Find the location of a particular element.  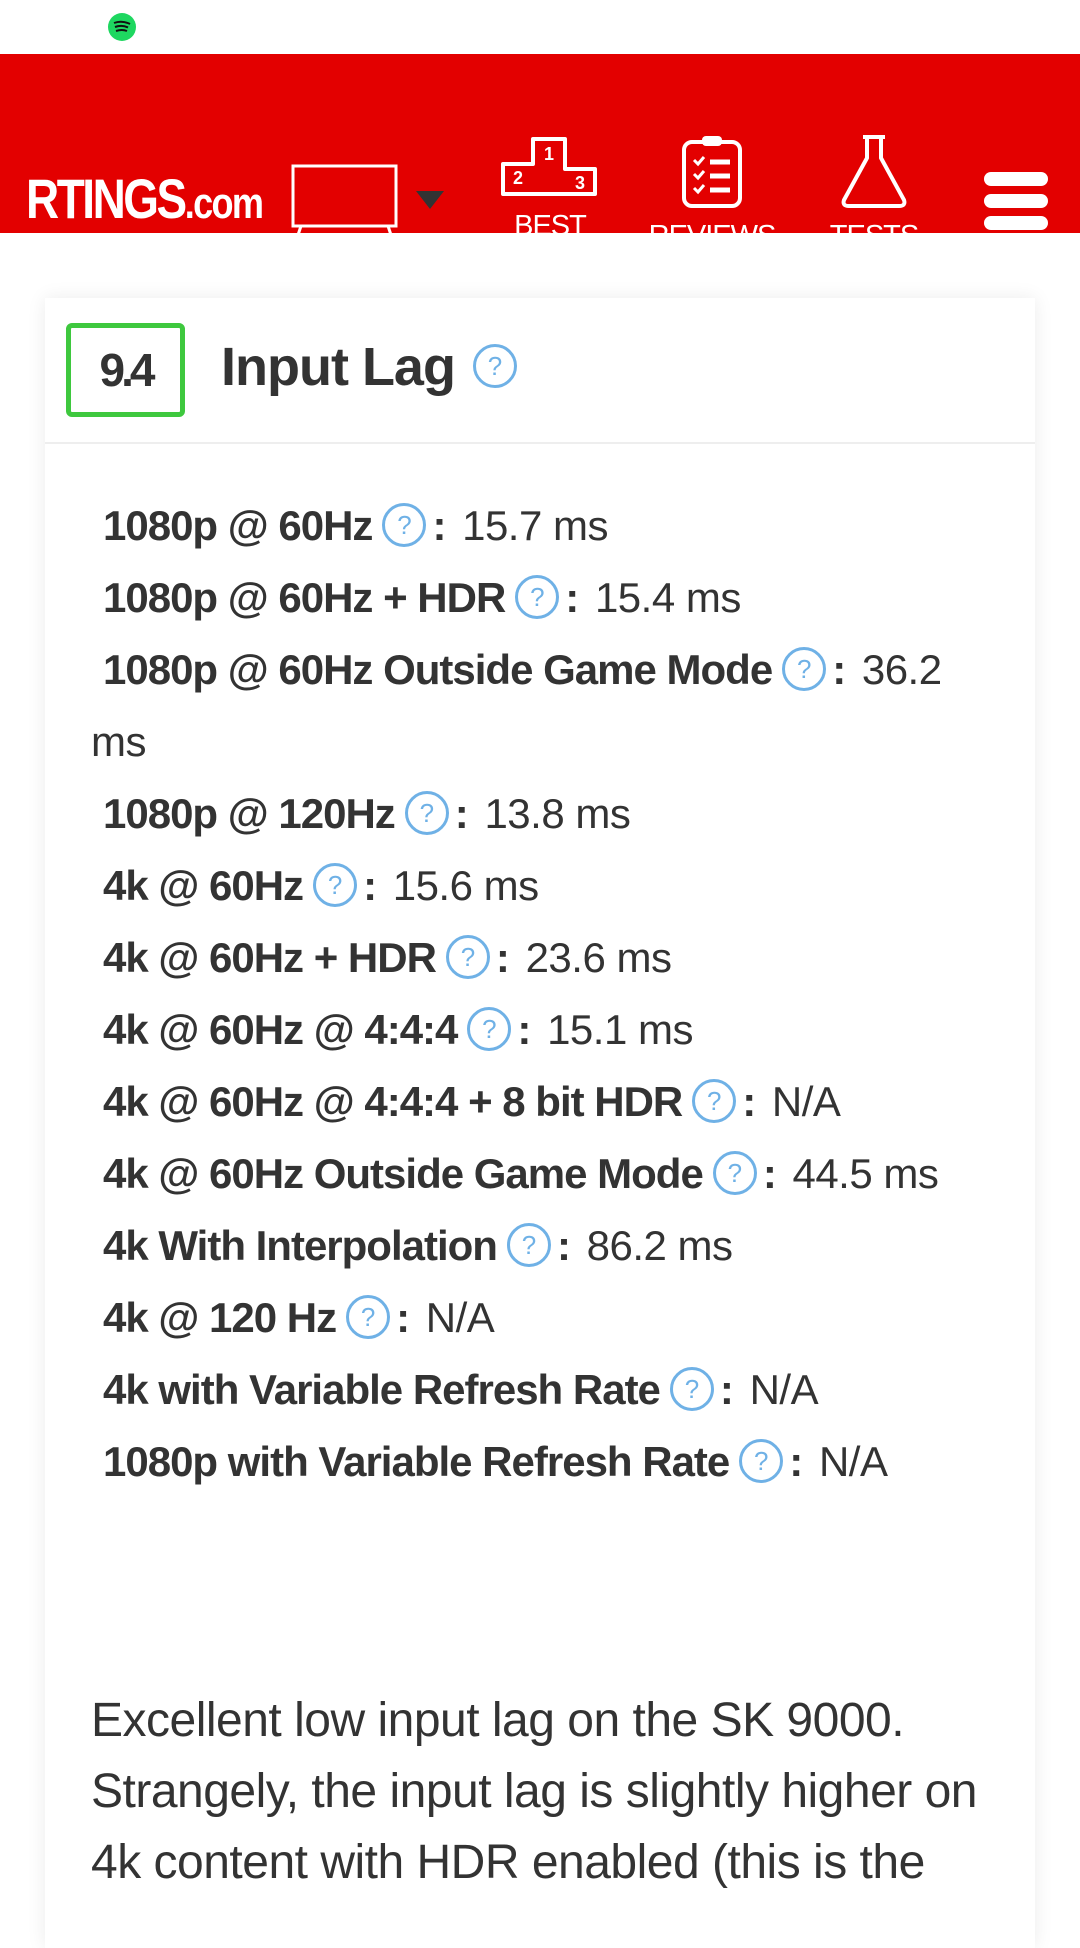

measurement-label: 4k With Interpolation is located at coordinates (300, 1245).